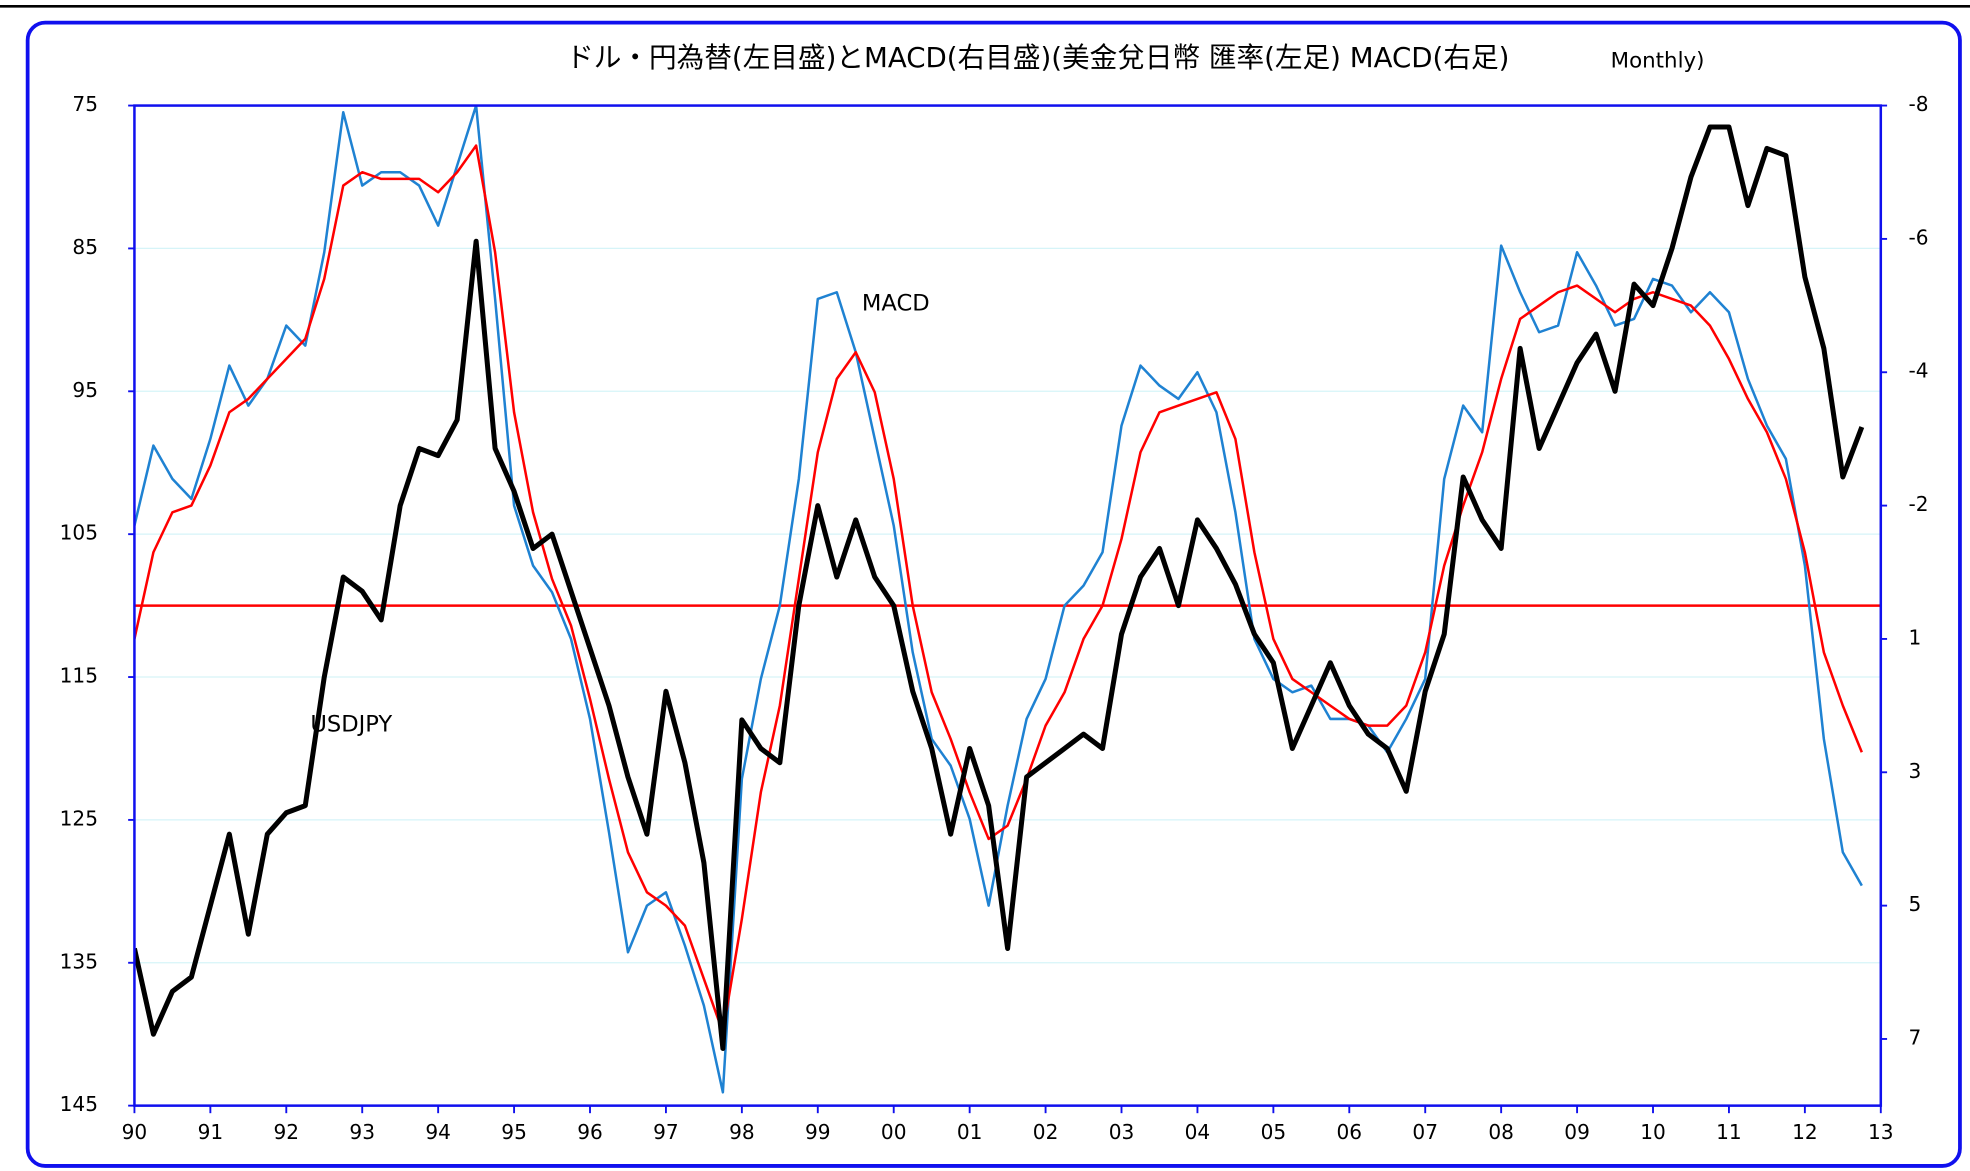 The height and width of the screenshot is (1171, 1970). I want to click on x-tick-label: 07, so click(1425, 1132).